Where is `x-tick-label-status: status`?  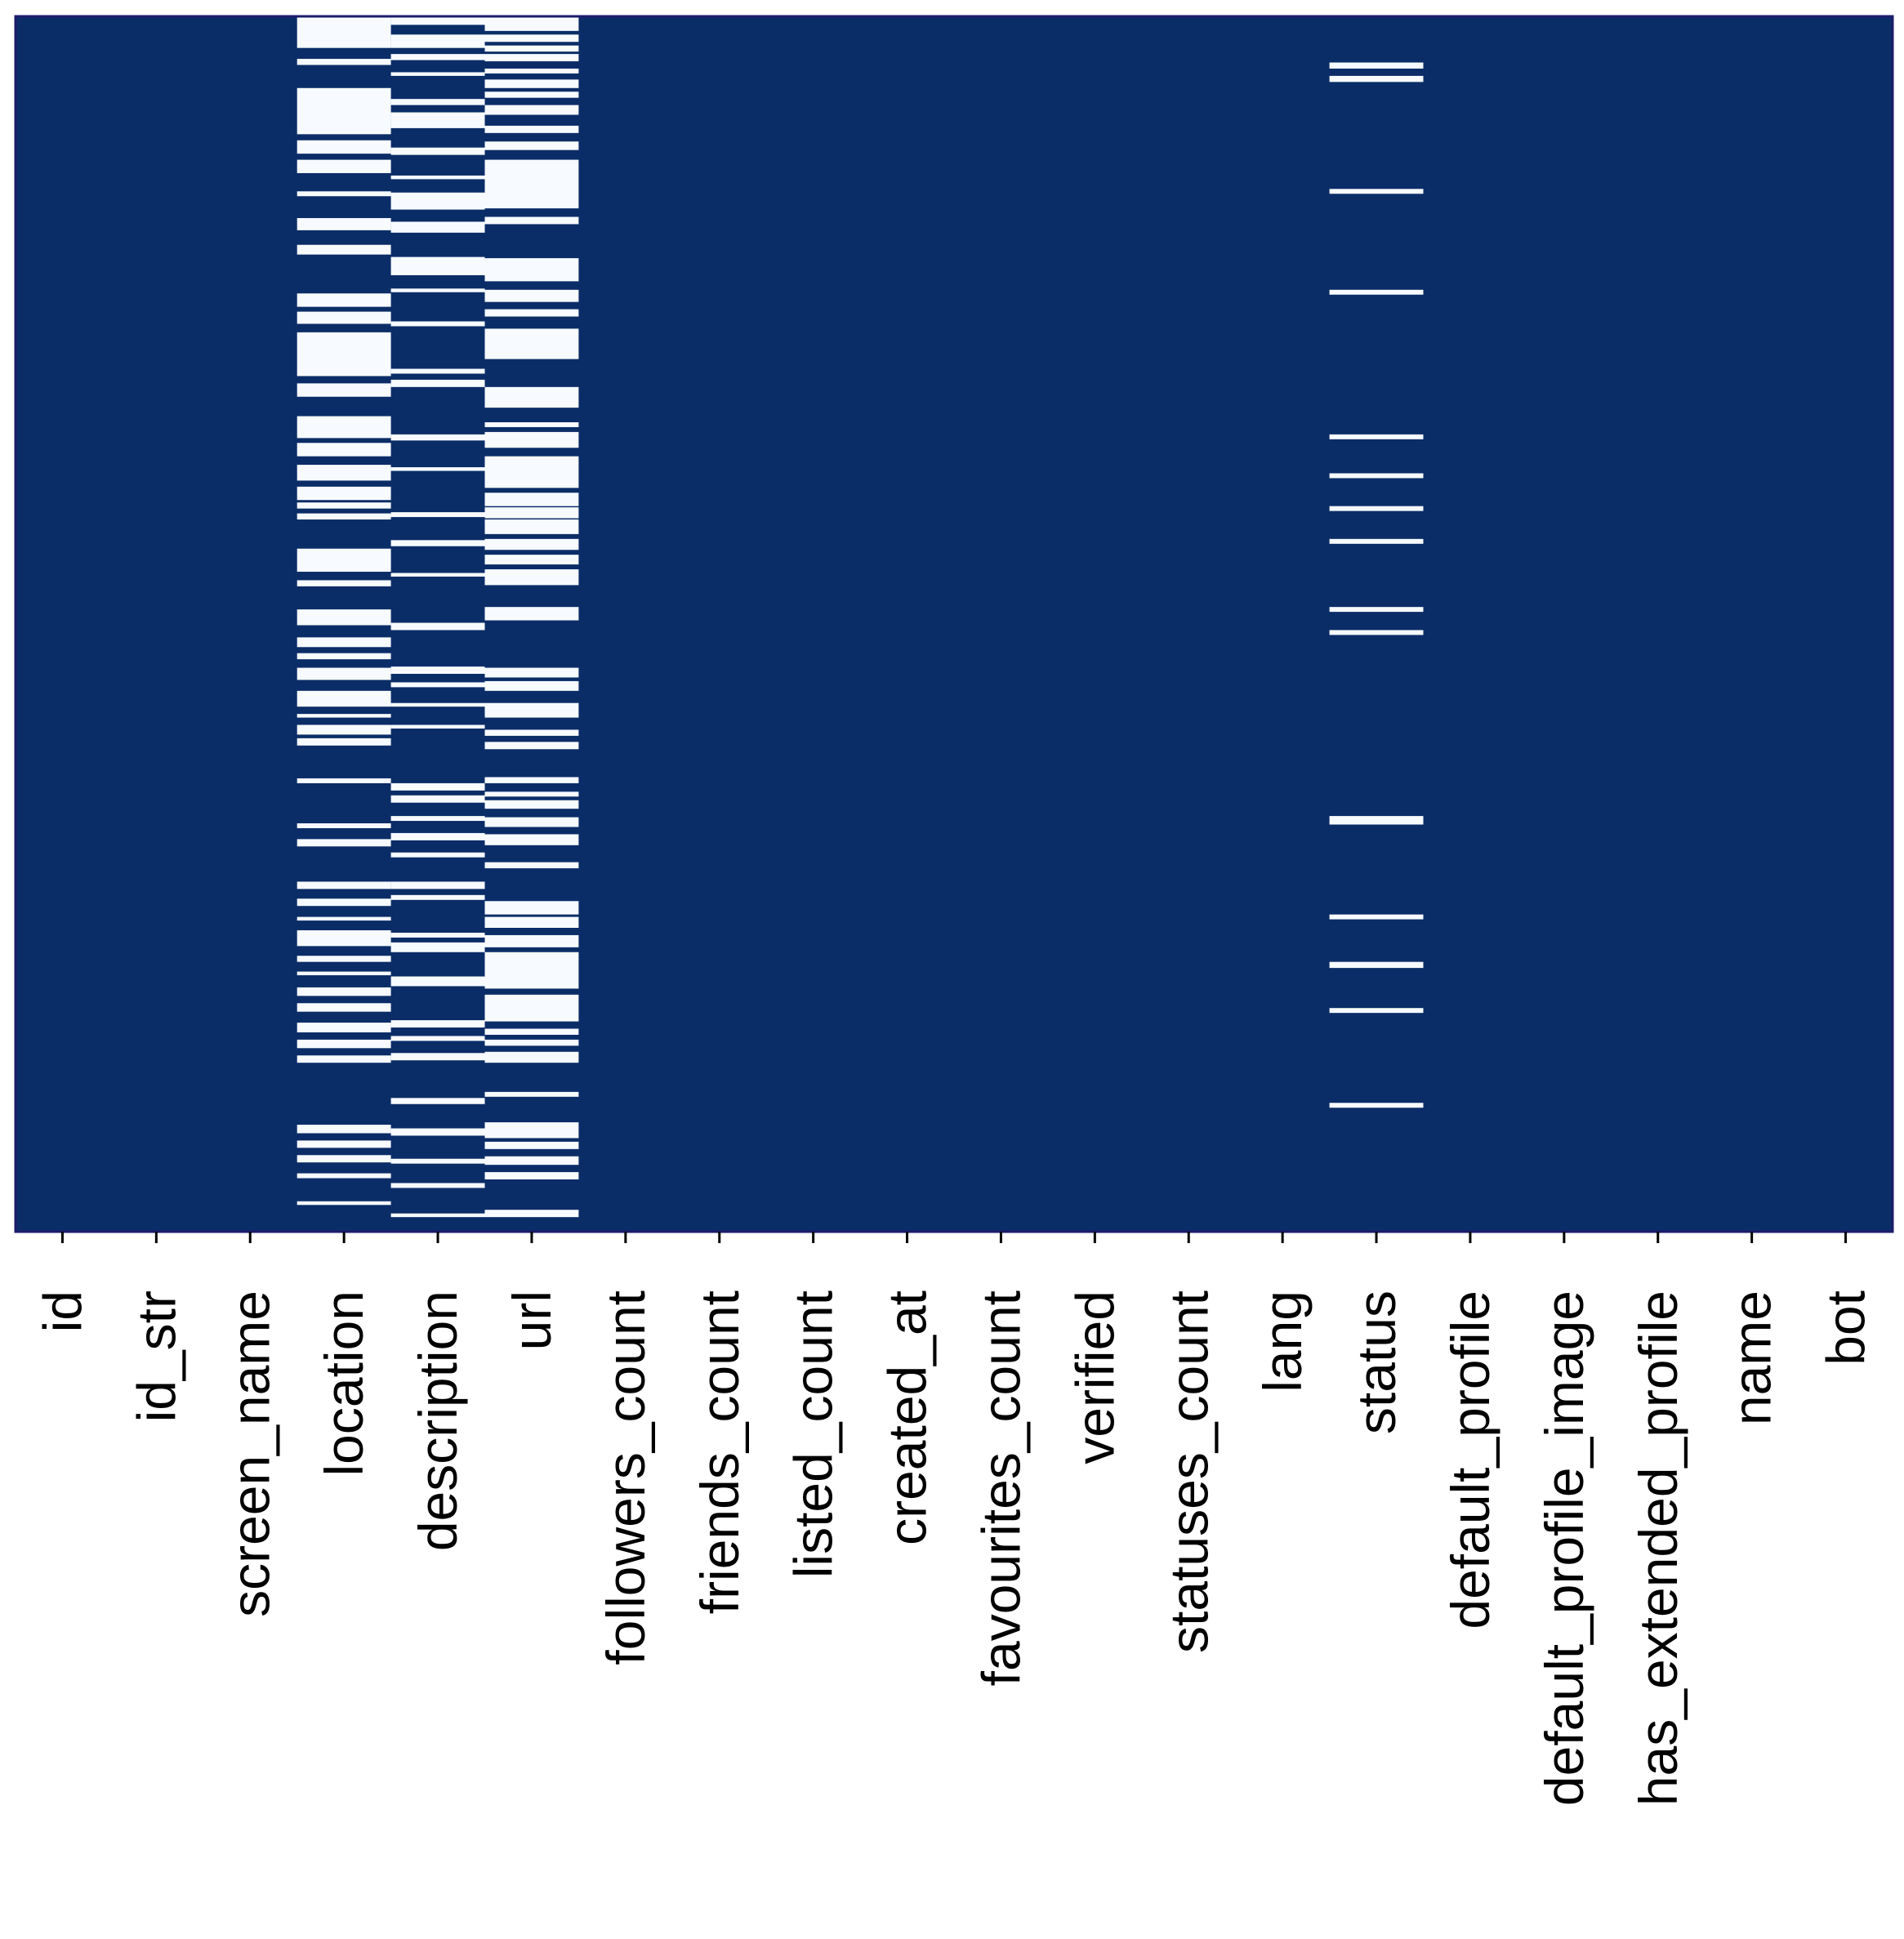
x-tick-label-status: status is located at coordinates (1377, 1362).